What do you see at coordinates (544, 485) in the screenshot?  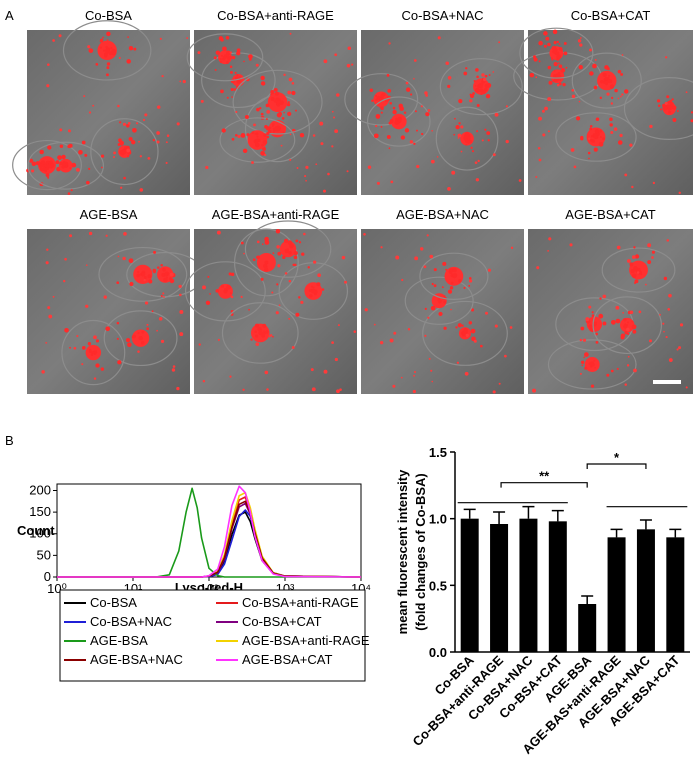 I see `bracket` at bounding box center [544, 485].